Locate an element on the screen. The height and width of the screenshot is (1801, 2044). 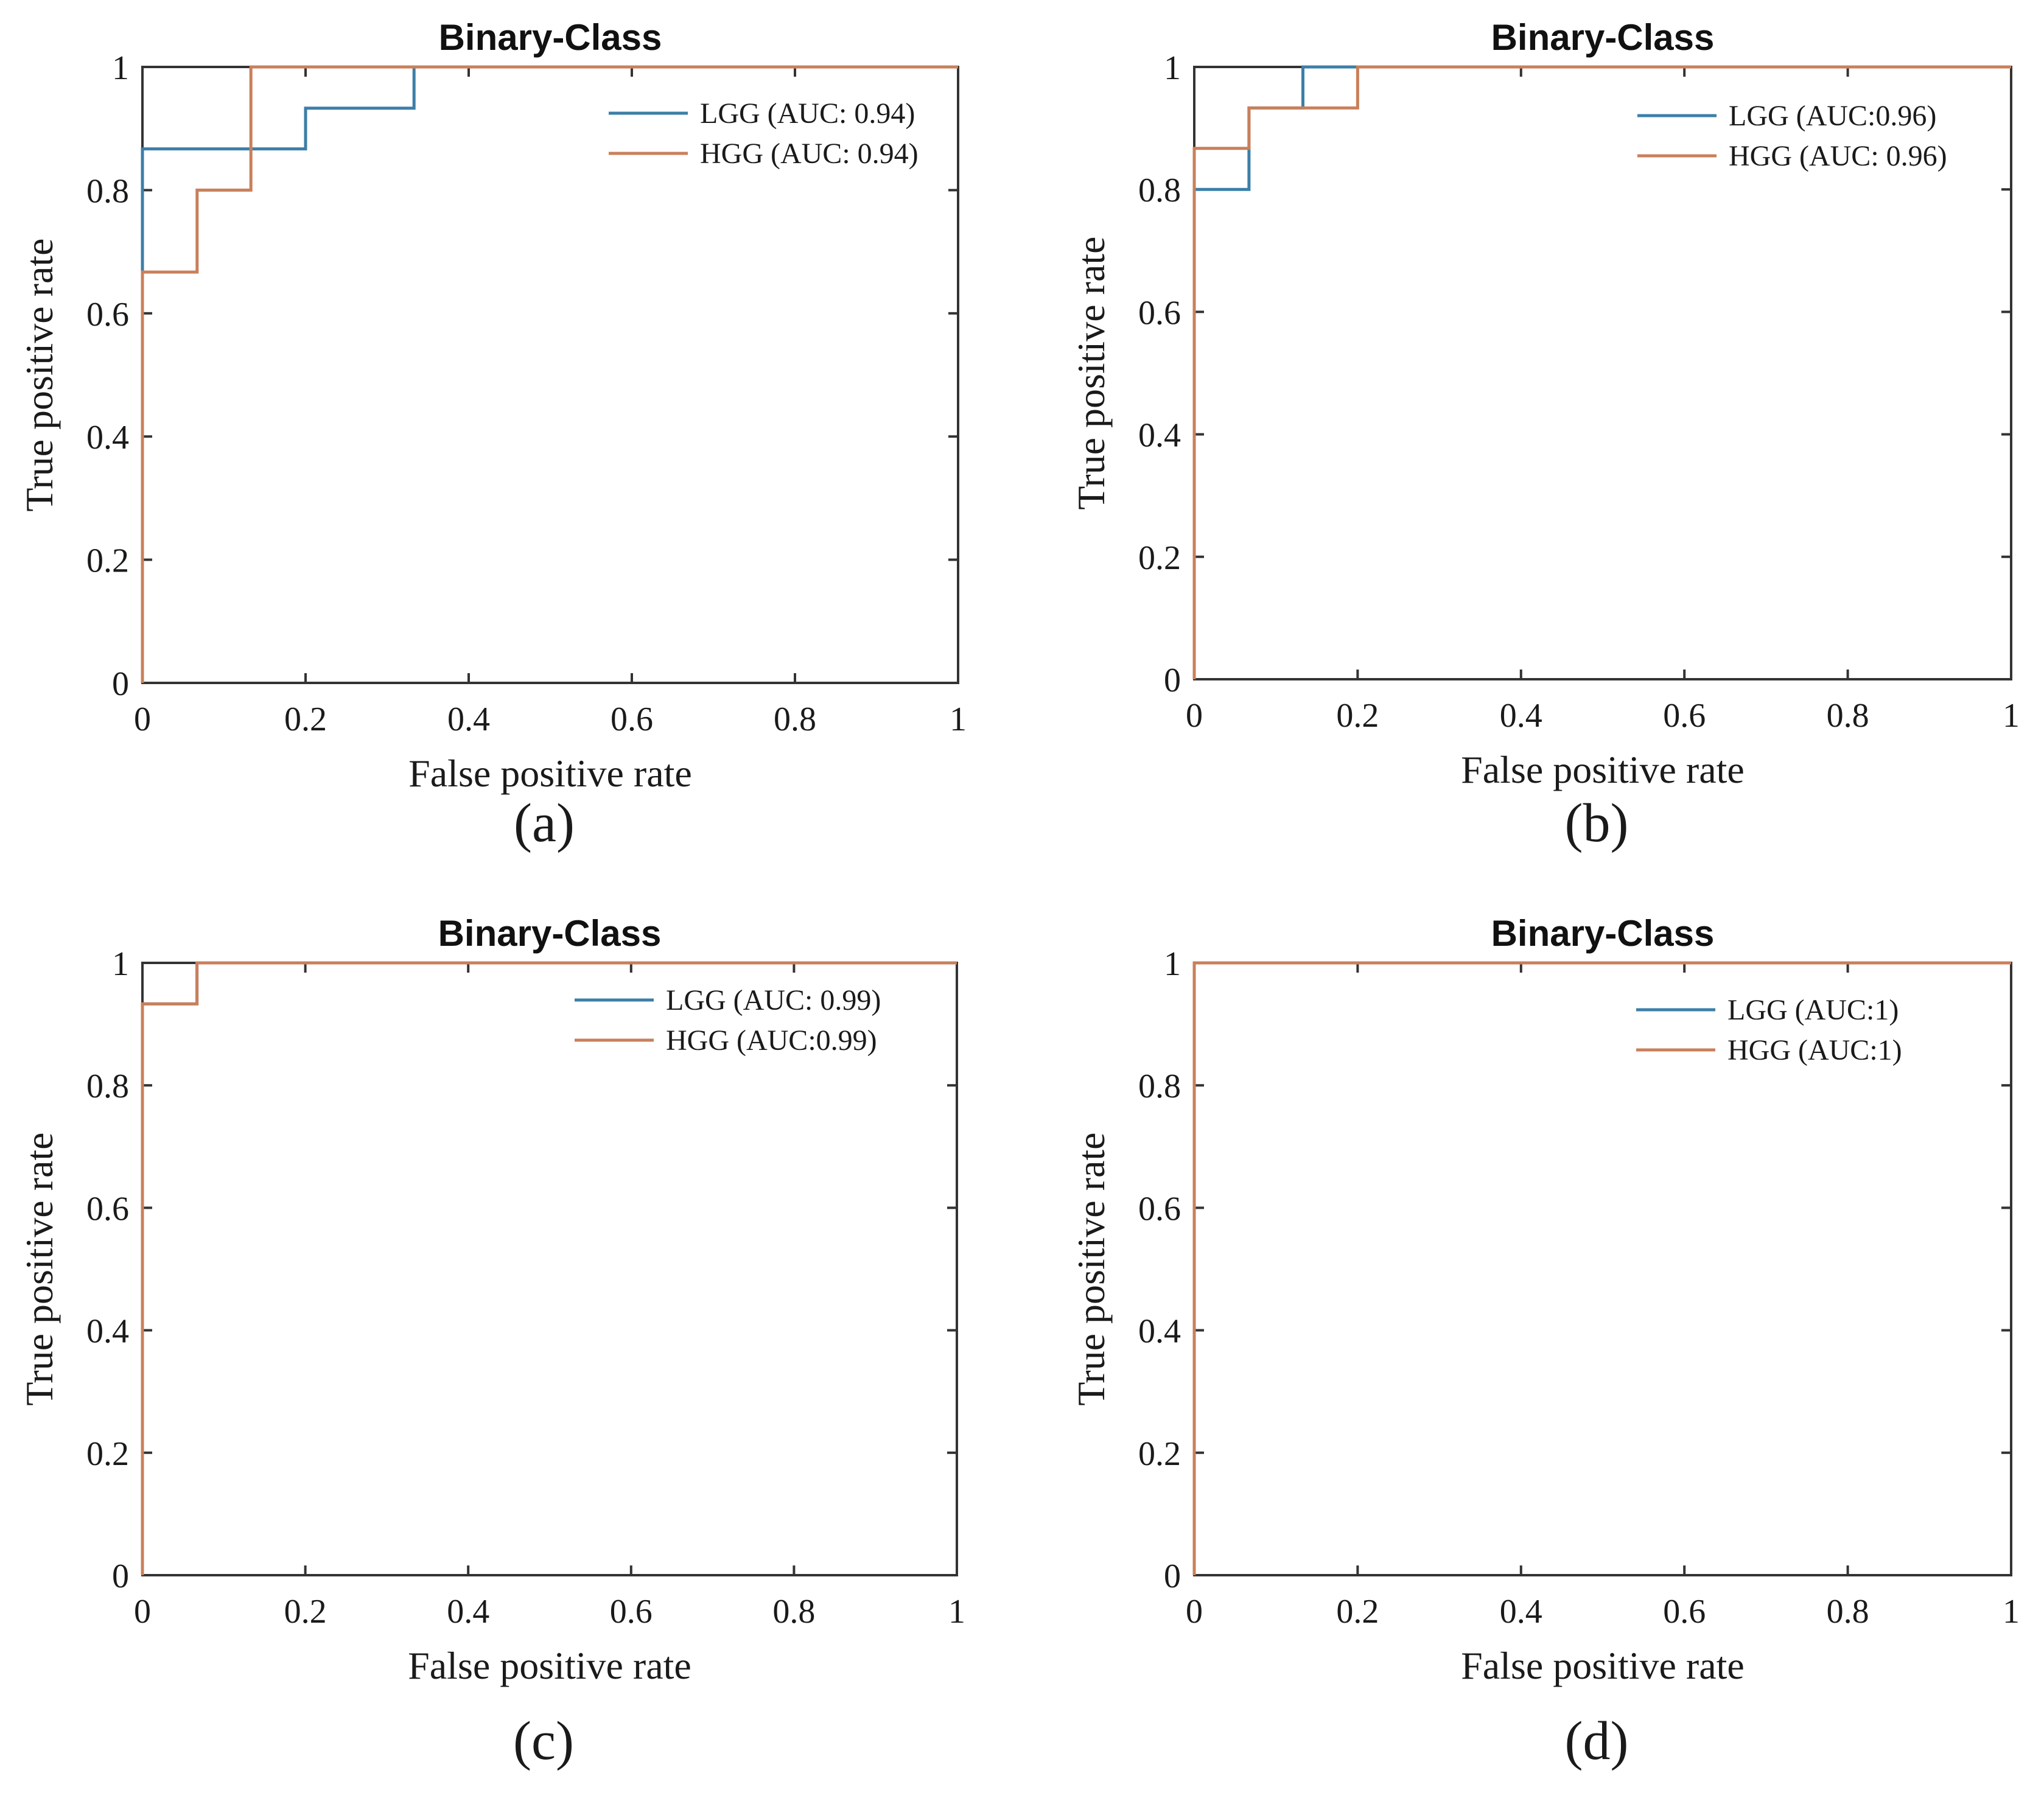
chart-1-ytick-label: 0.4 is located at coordinates (1159, 436).